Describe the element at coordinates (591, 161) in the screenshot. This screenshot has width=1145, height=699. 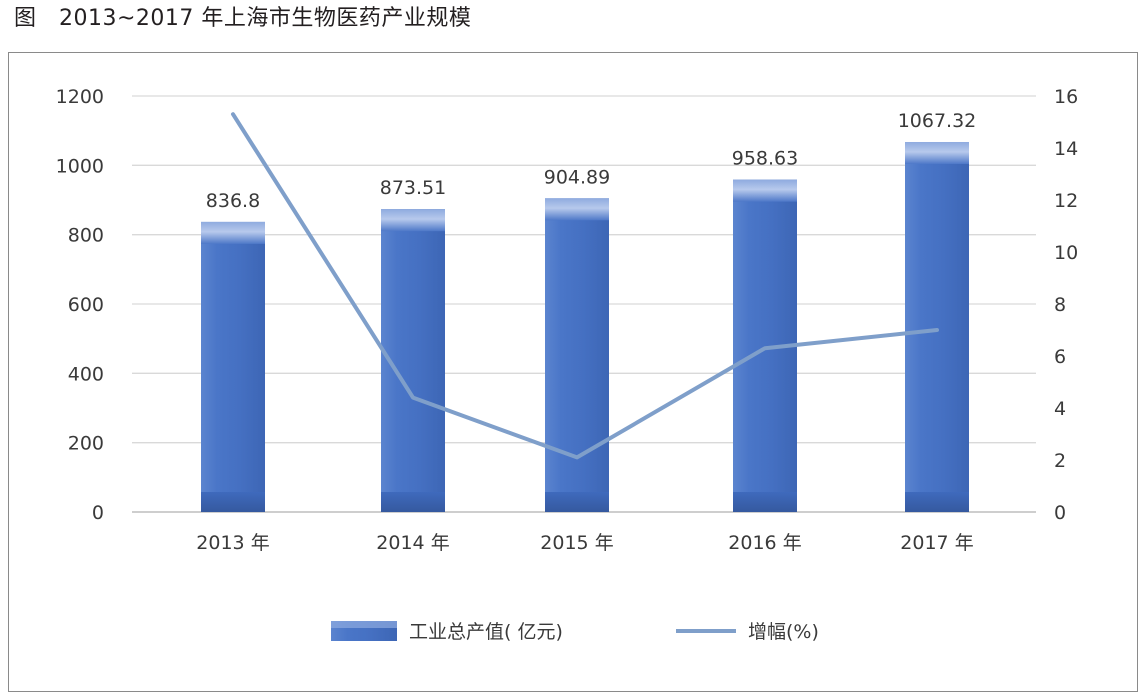
I see `data-labels: 836.8 873.51 904.89 958.63 1067.32` at that location.